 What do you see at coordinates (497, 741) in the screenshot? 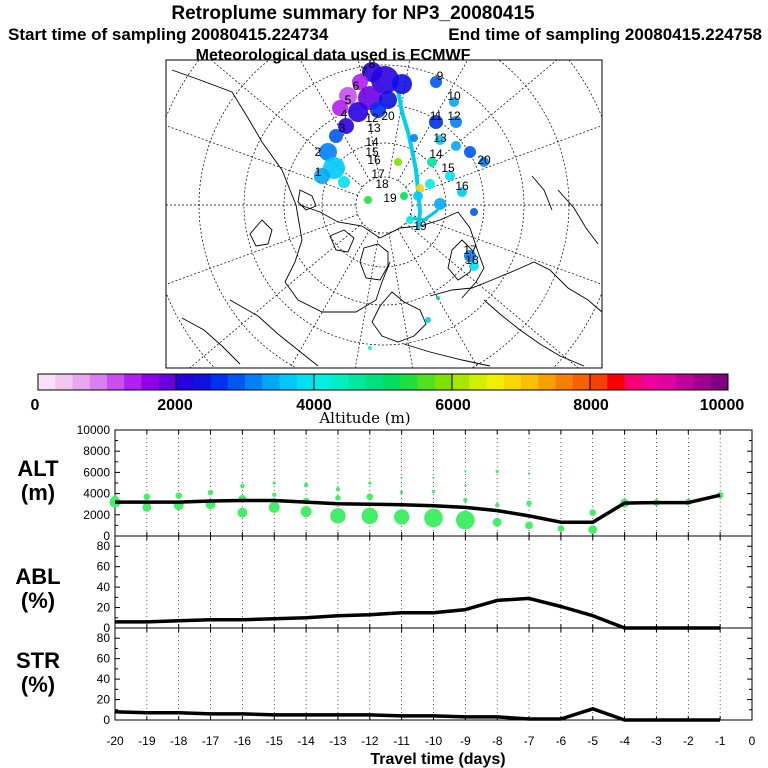
I see `x-tick-label: -8` at bounding box center [497, 741].